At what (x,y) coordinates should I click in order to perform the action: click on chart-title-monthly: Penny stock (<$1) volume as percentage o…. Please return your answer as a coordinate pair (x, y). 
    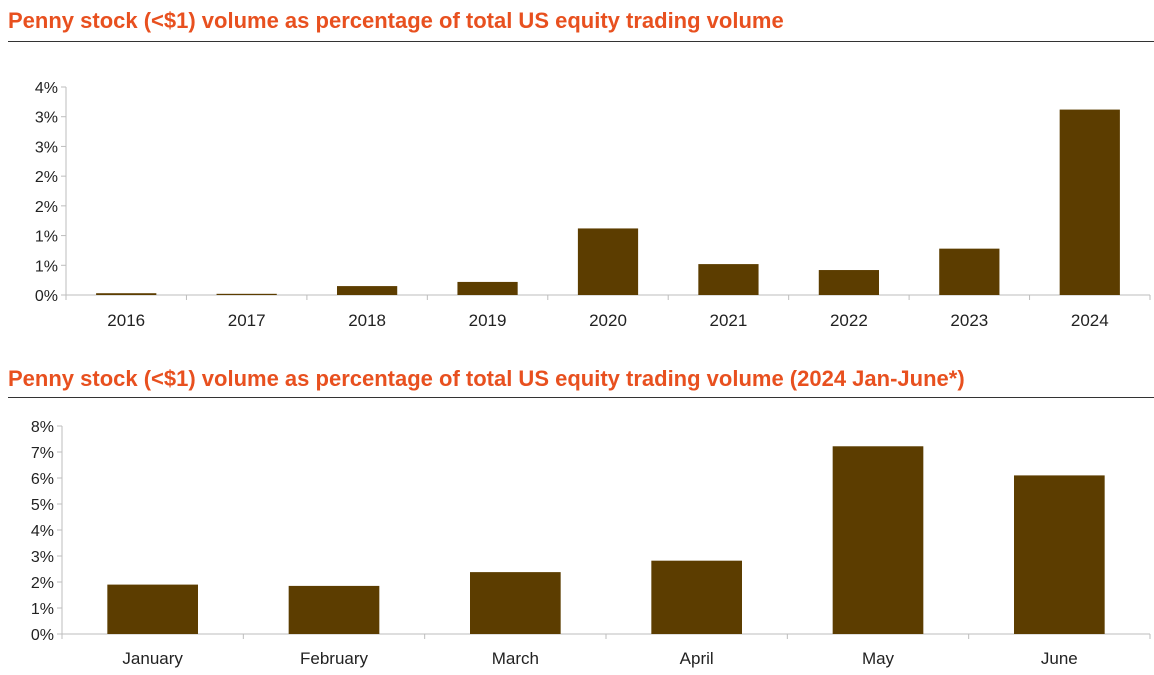
    Looking at the image, I should click on (486, 378).